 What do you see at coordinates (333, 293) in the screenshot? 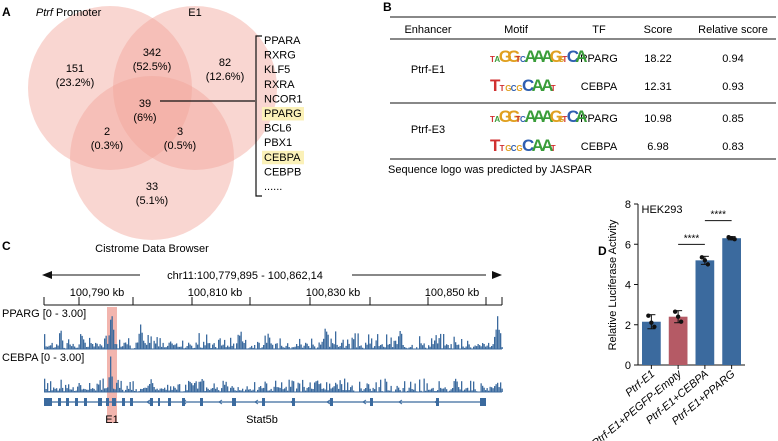
I see `ruler-tick-label: 100,830 kb` at bounding box center [333, 293].